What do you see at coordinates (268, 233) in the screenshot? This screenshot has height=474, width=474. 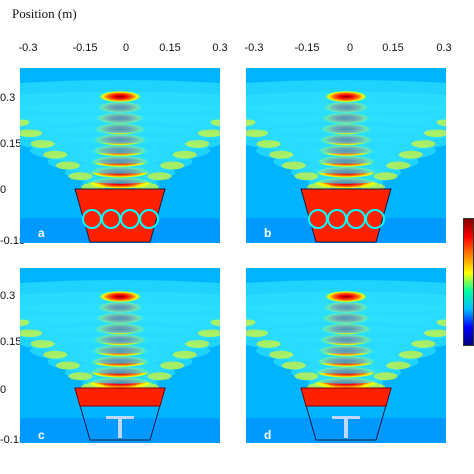 I see `panel-label-b: b` at bounding box center [268, 233].